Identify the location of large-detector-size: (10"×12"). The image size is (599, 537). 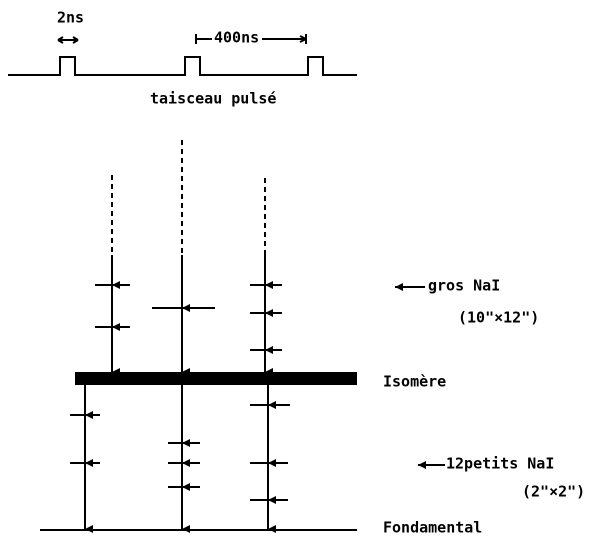
(498, 318).